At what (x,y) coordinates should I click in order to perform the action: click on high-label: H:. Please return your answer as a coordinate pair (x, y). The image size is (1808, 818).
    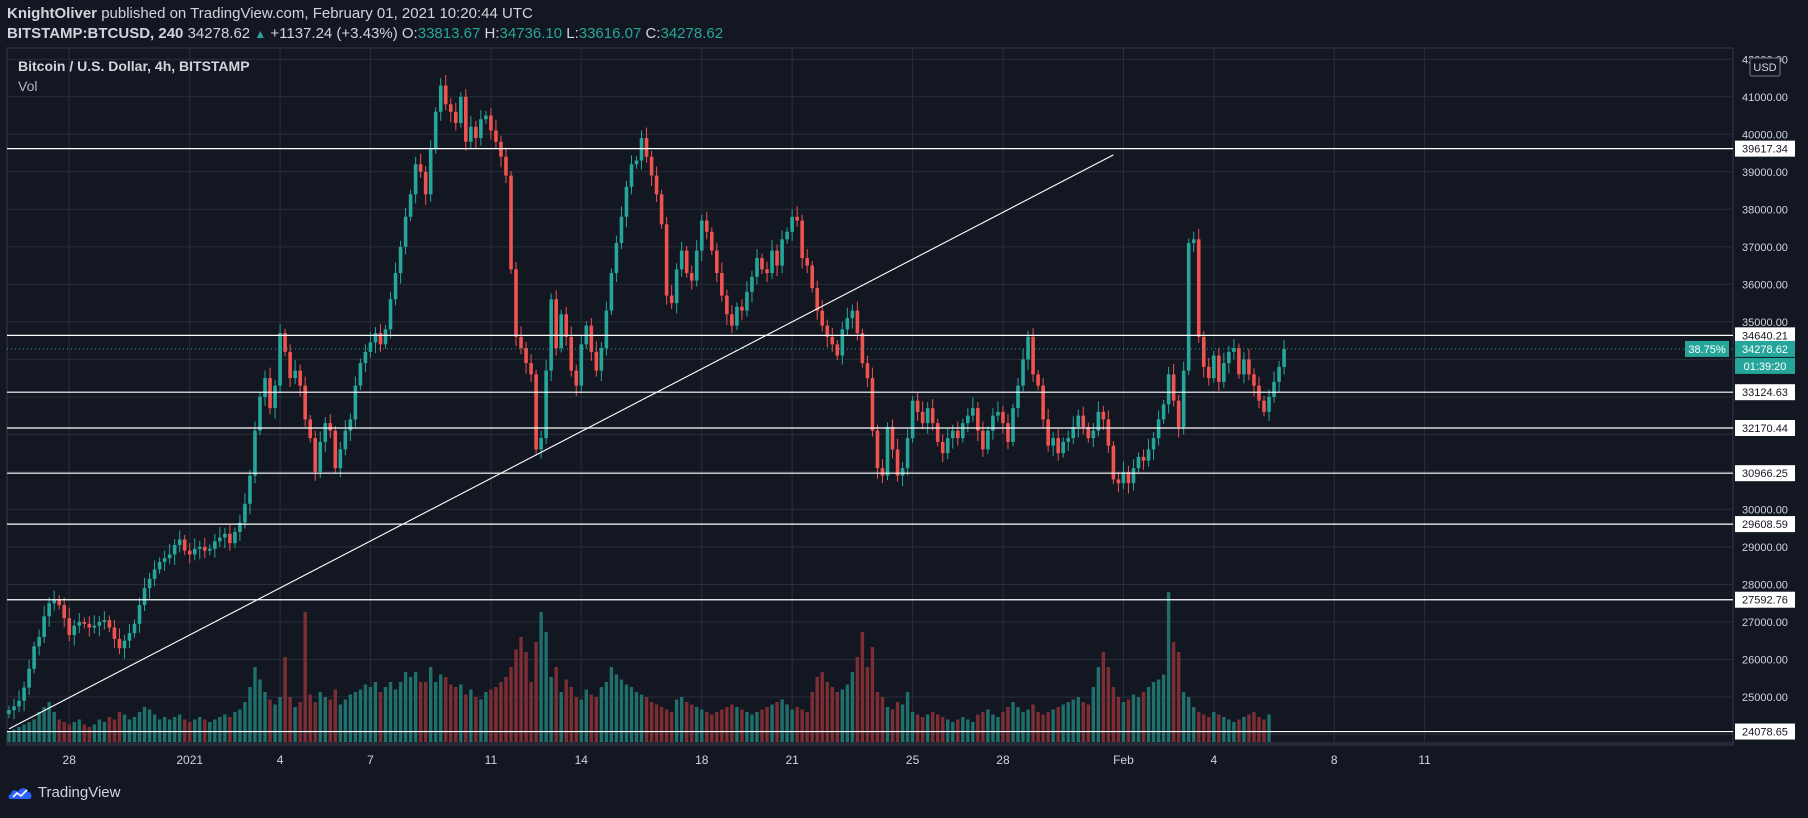
    Looking at the image, I should click on (492, 33).